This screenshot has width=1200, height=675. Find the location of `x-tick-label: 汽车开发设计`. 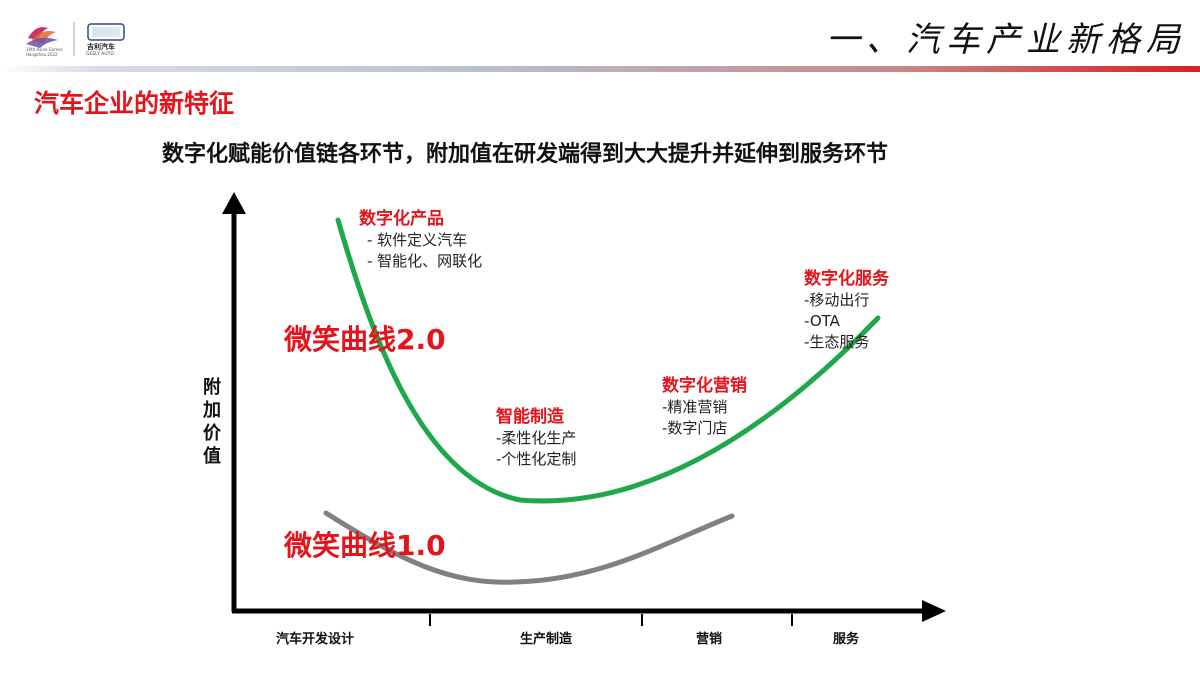

x-tick-label: 汽车开发设计 is located at coordinates (315, 639).